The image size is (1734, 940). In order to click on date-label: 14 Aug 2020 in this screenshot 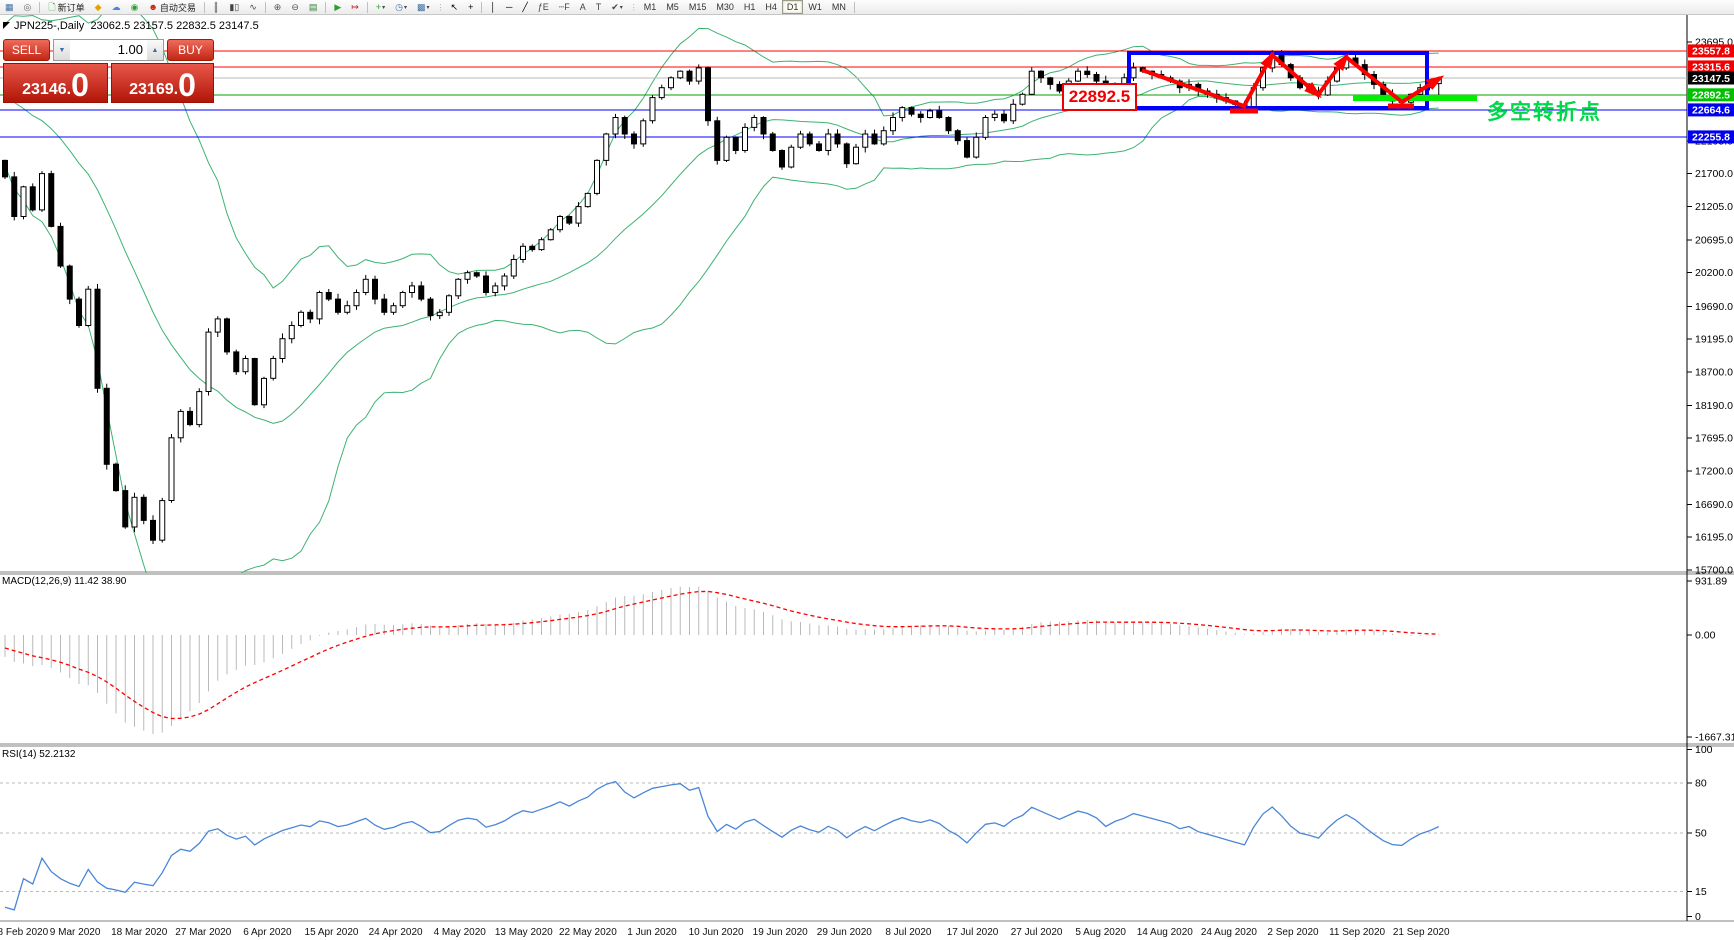, I will do `click(1165, 932)`.